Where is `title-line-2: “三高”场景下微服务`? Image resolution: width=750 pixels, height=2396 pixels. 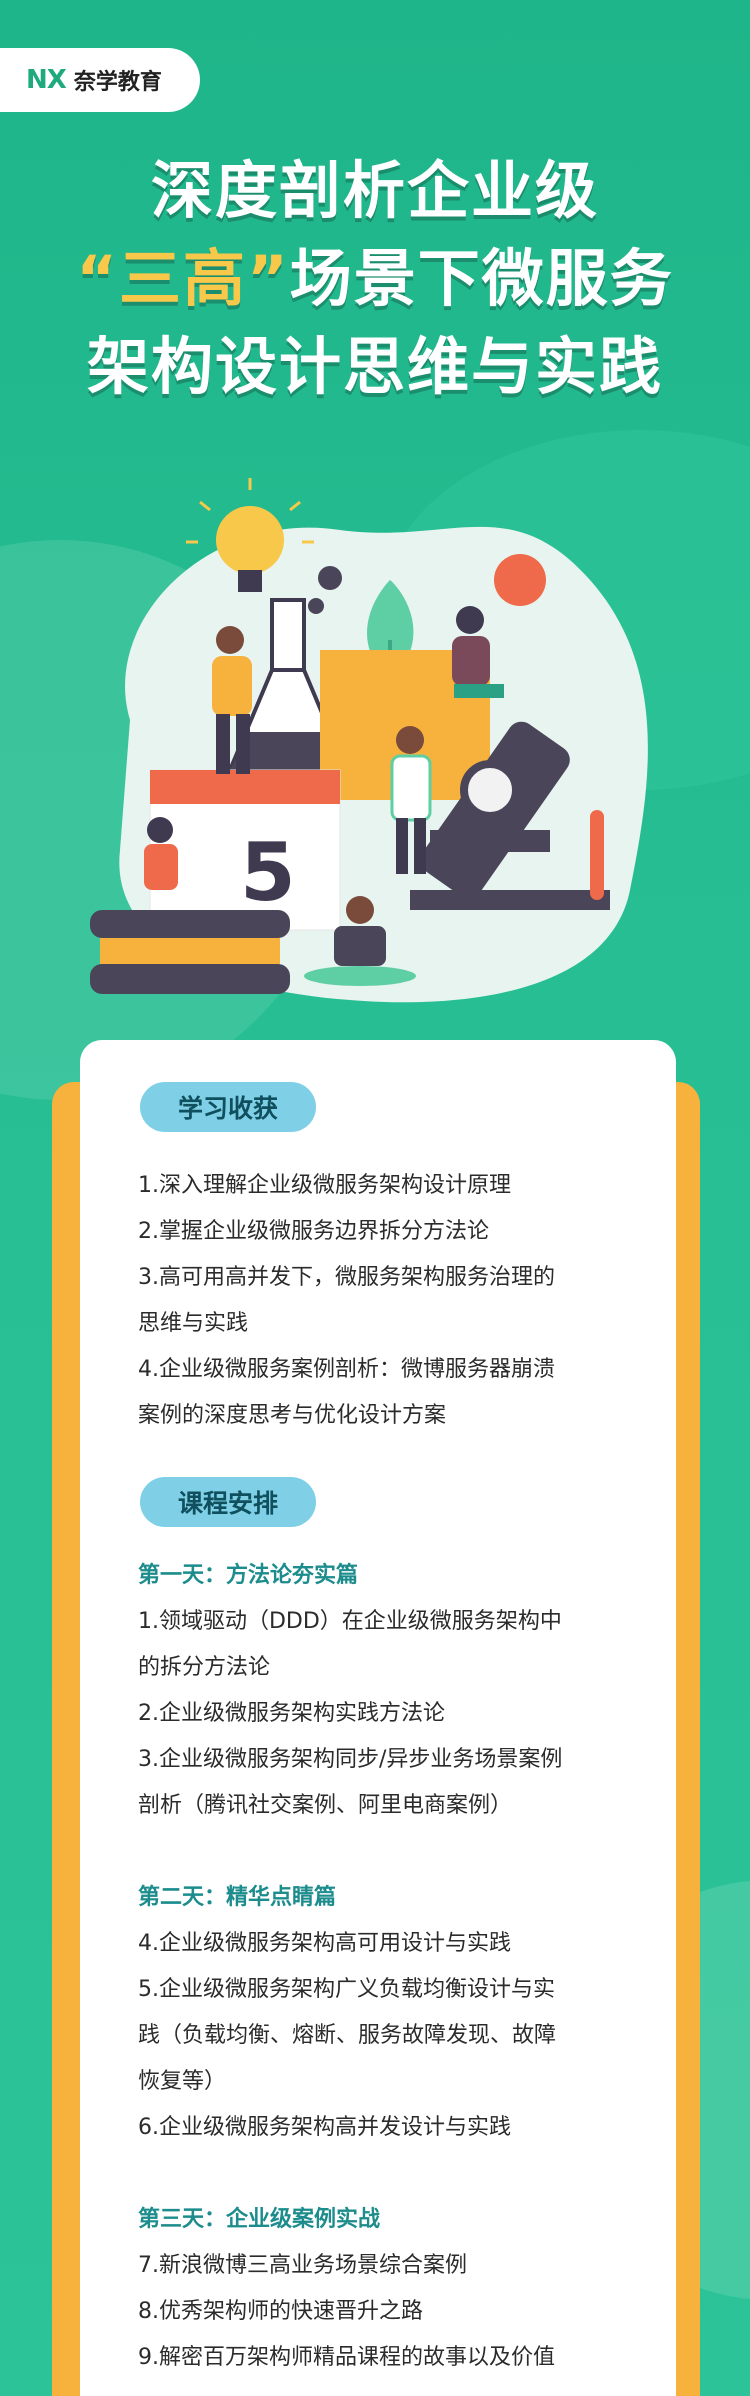
title-line-2: “三高”场景下微服务 is located at coordinates (375, 273).